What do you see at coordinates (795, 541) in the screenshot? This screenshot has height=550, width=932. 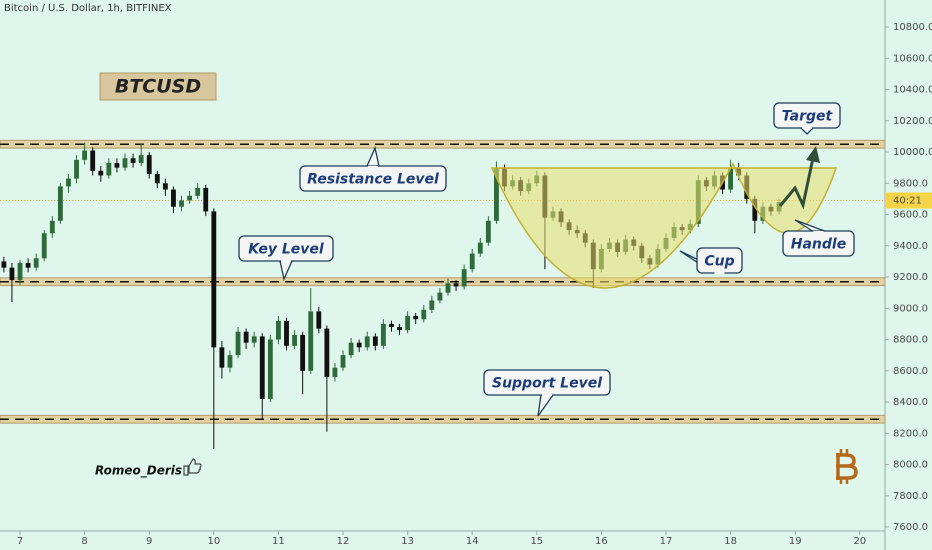 I see `x-tick-label: 19` at bounding box center [795, 541].